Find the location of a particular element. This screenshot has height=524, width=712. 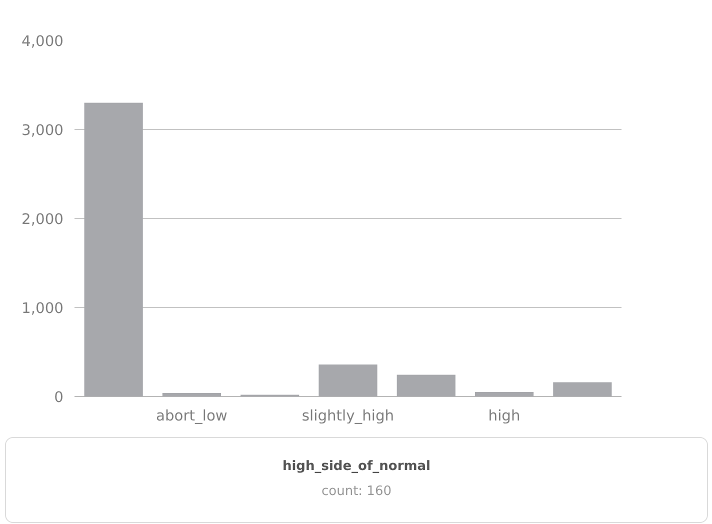

y-tick-label: 1,000 is located at coordinates (43, 308).